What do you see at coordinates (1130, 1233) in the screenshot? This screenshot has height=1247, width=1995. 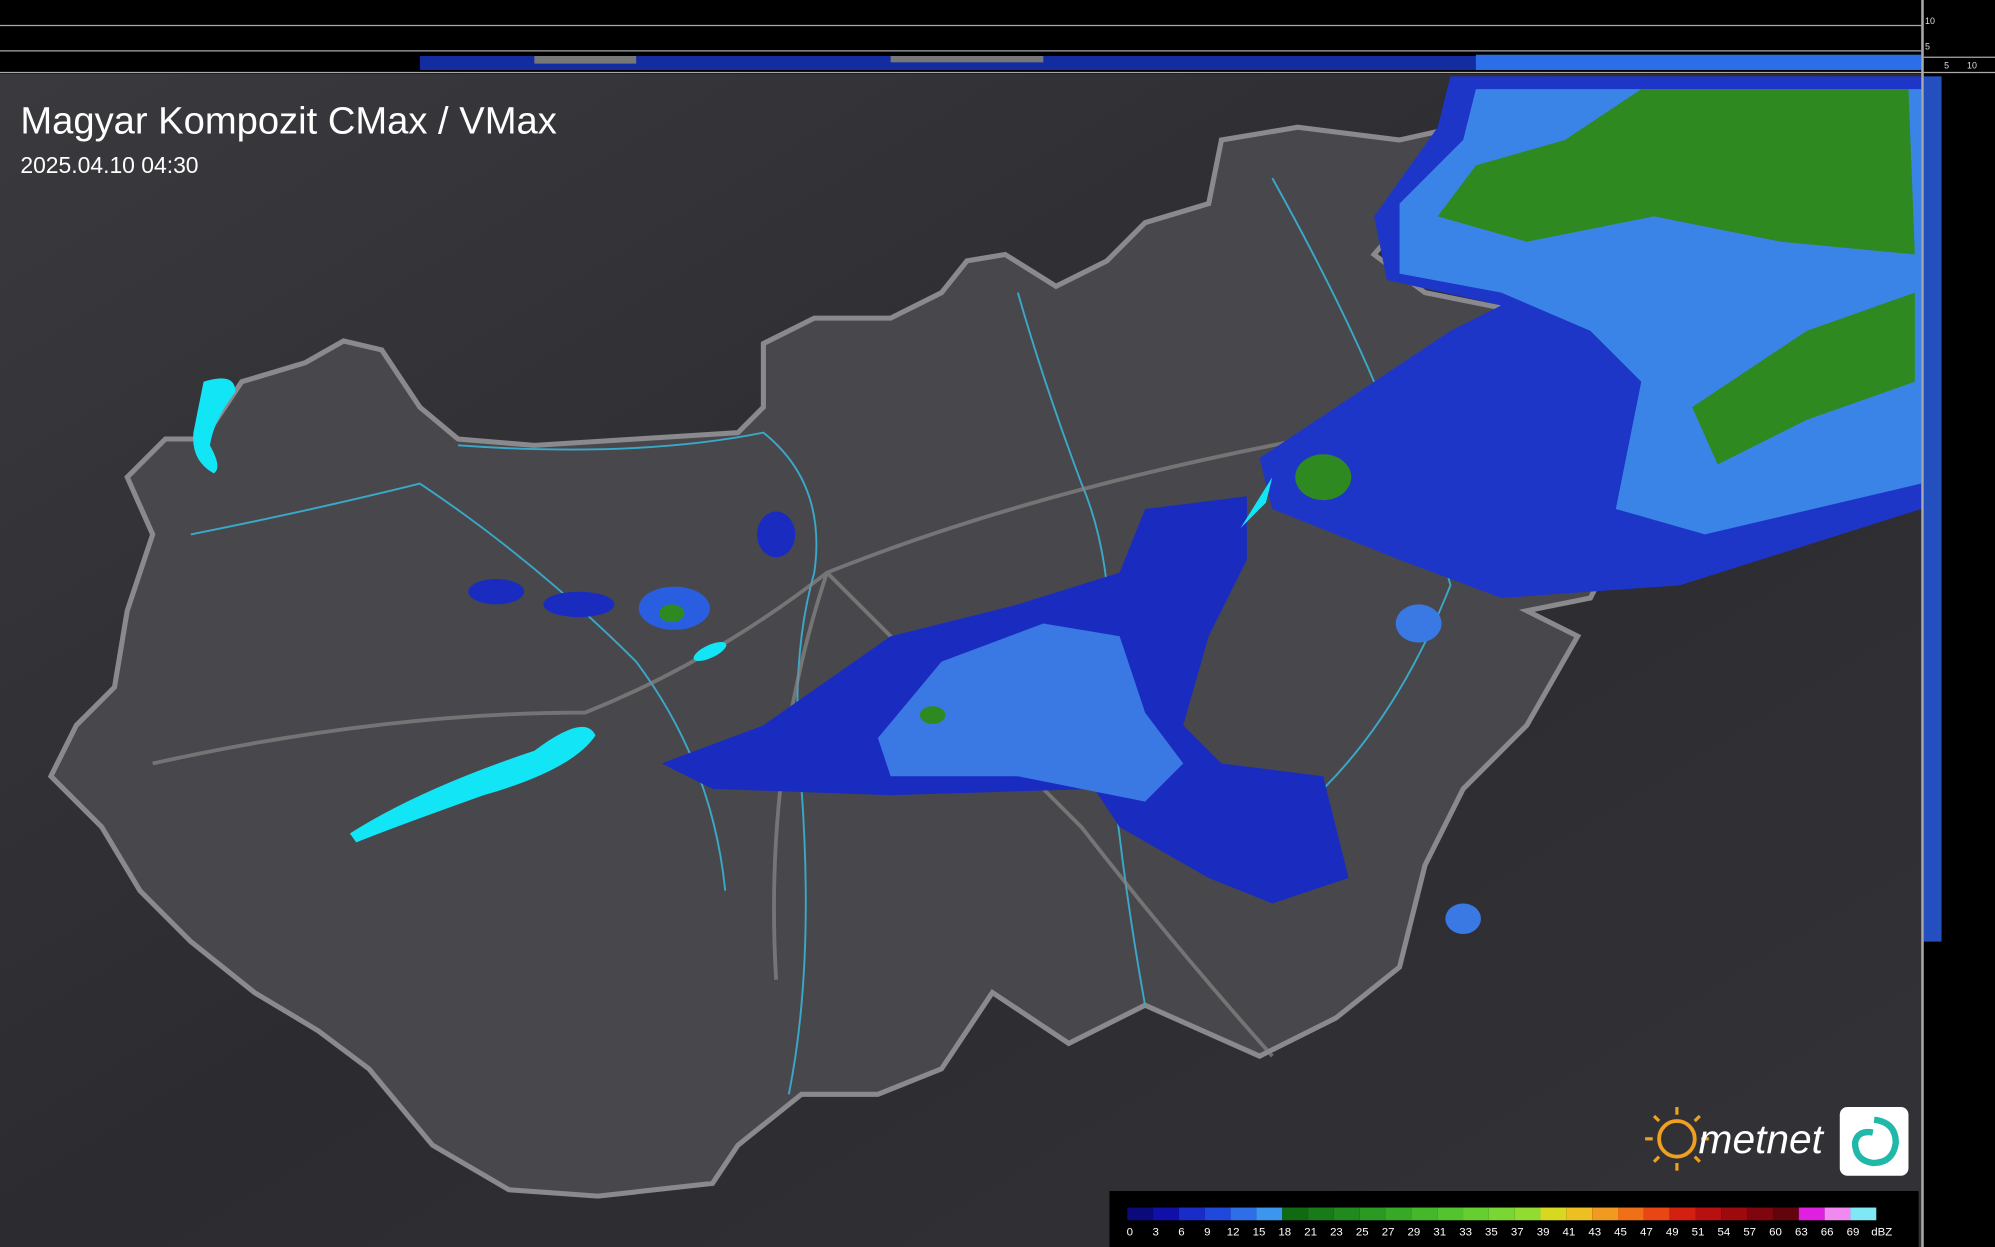 I see `legend-label: 0` at bounding box center [1130, 1233].